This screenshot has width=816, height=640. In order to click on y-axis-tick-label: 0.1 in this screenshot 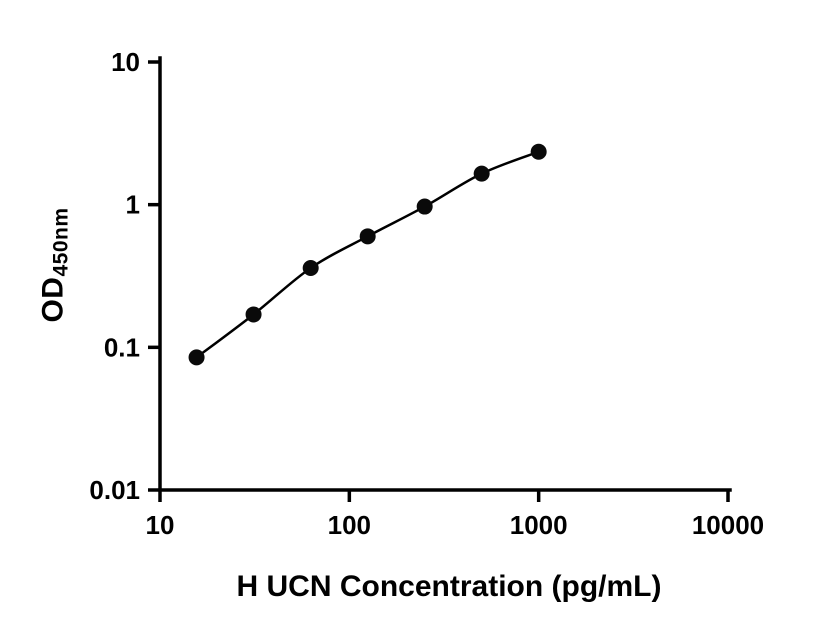, I will do `click(122, 347)`.